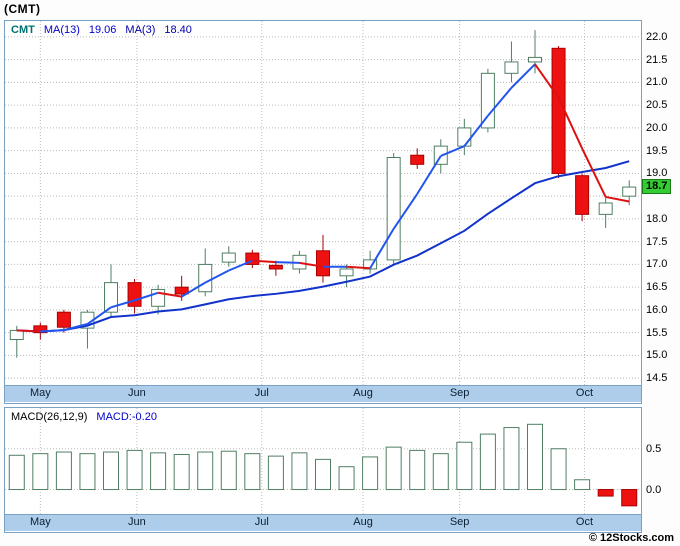 This screenshot has width=680, height=546. What do you see at coordinates (657, 105) in the screenshot?
I see `price-tick-label: 20.5` at bounding box center [657, 105].